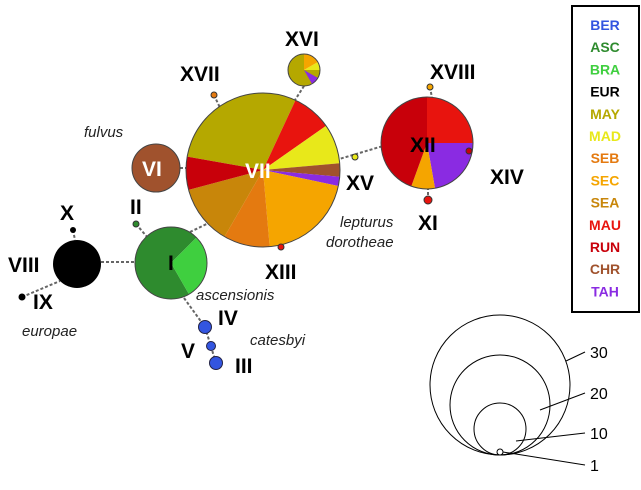 This screenshot has width=641, height=490. Describe the element at coordinates (281, 272) in the screenshot. I see `node-label: XIII` at that location.